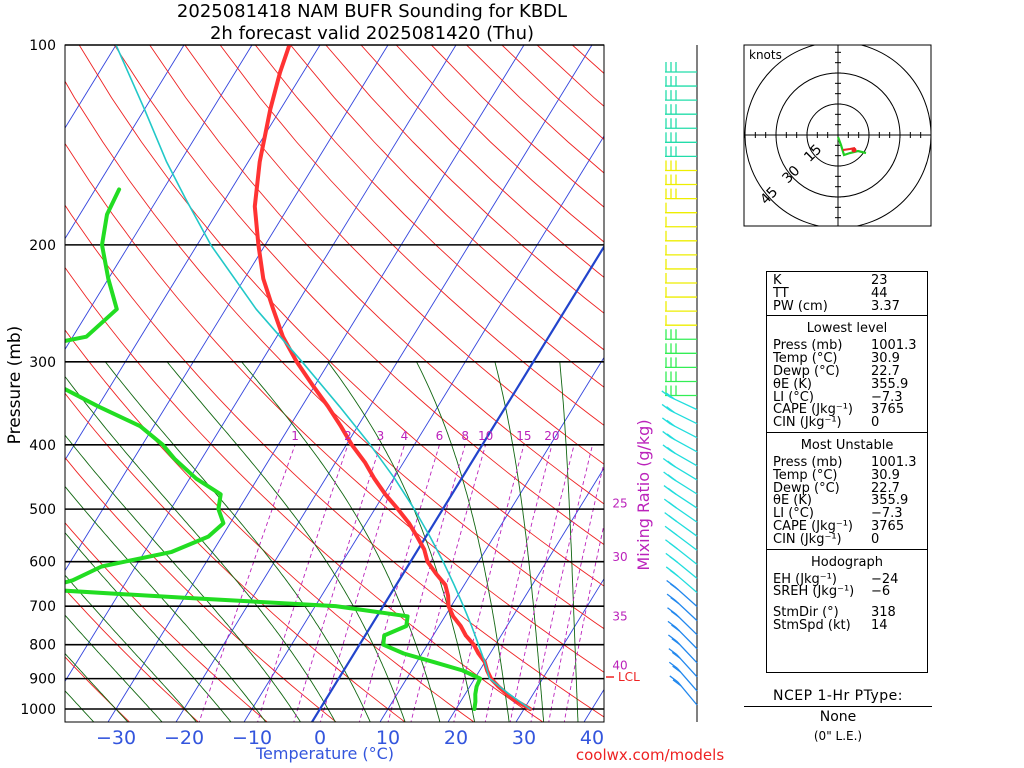 Image resolution: width=1024 pixels, height=768 pixels. Describe the element at coordinates (372, 11) in the screenshot. I see `chart-title: 2025081418 NAM BUFR Sounding for KBDL` at that location.